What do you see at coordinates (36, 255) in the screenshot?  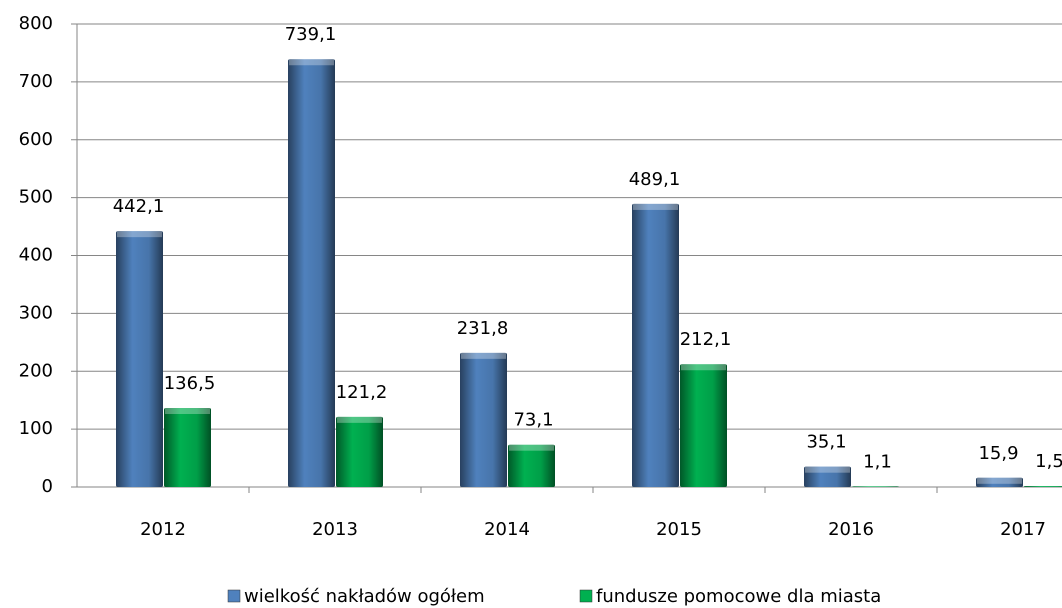 I see `y-tick-label: 400` at bounding box center [36, 255].